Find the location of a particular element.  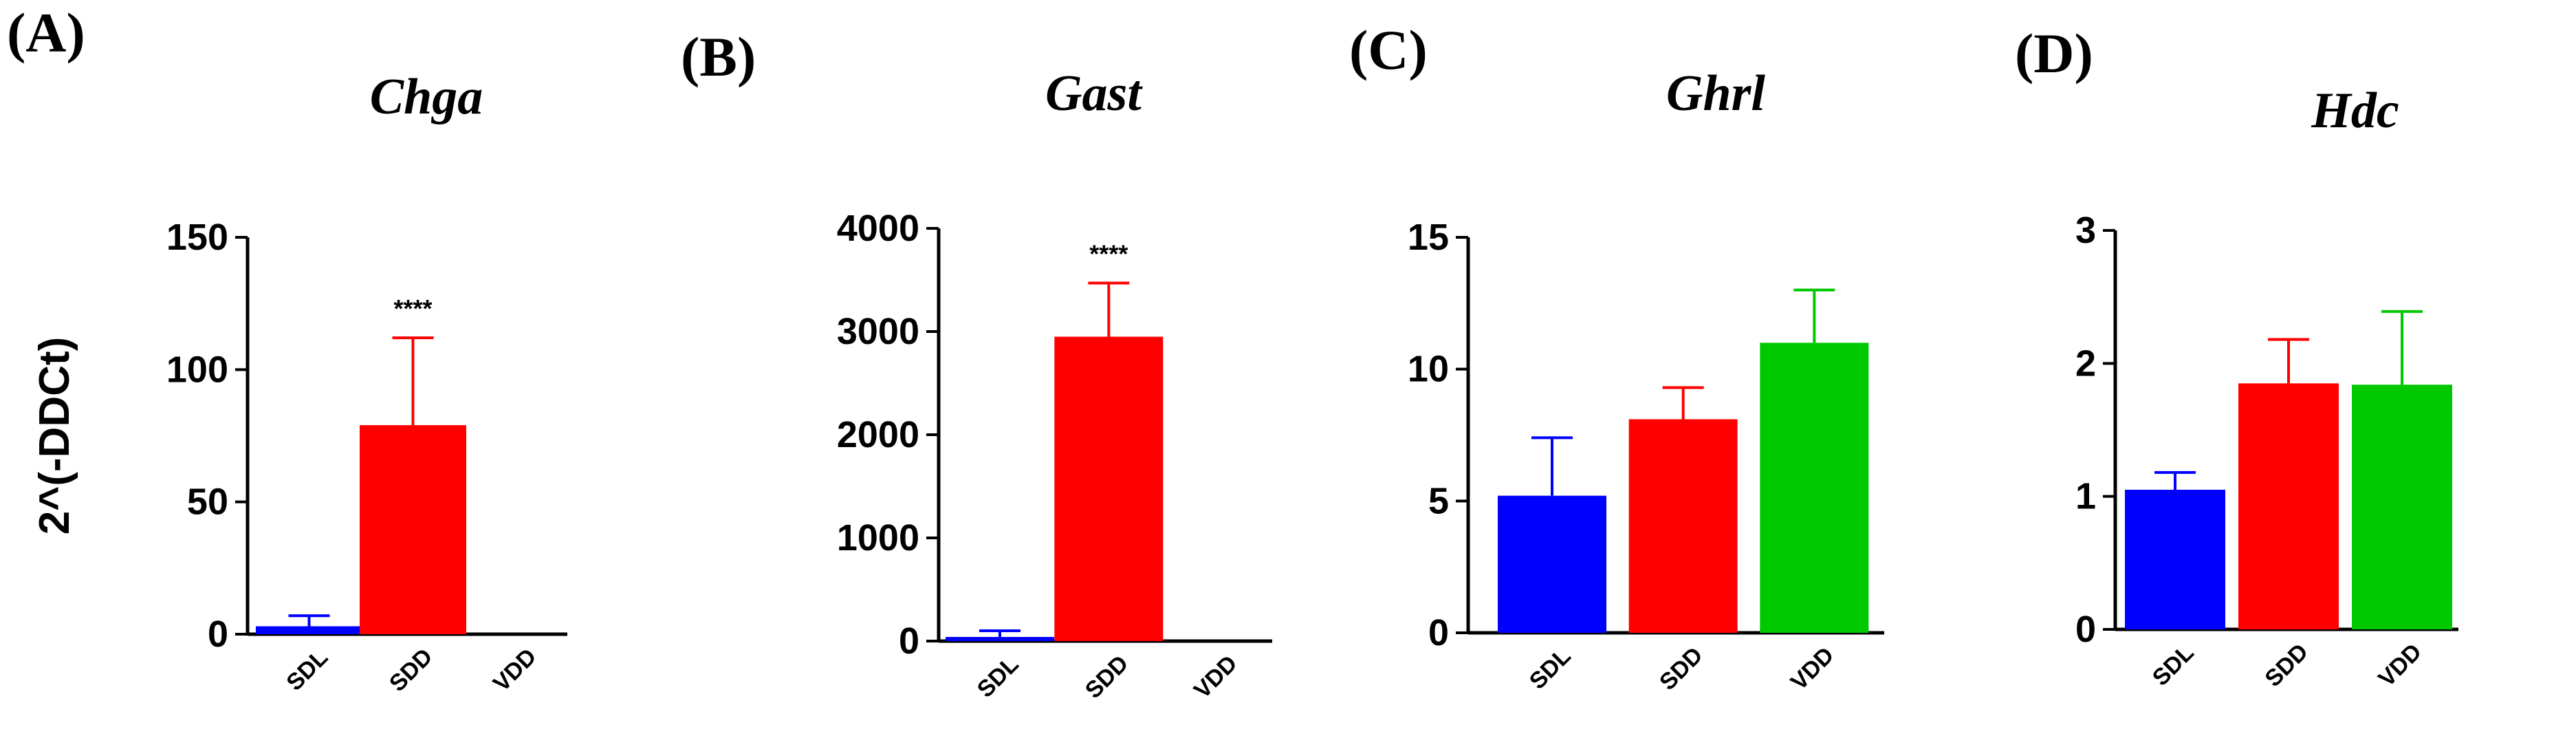

y-tick-label: 5 is located at coordinates (1438, 500).